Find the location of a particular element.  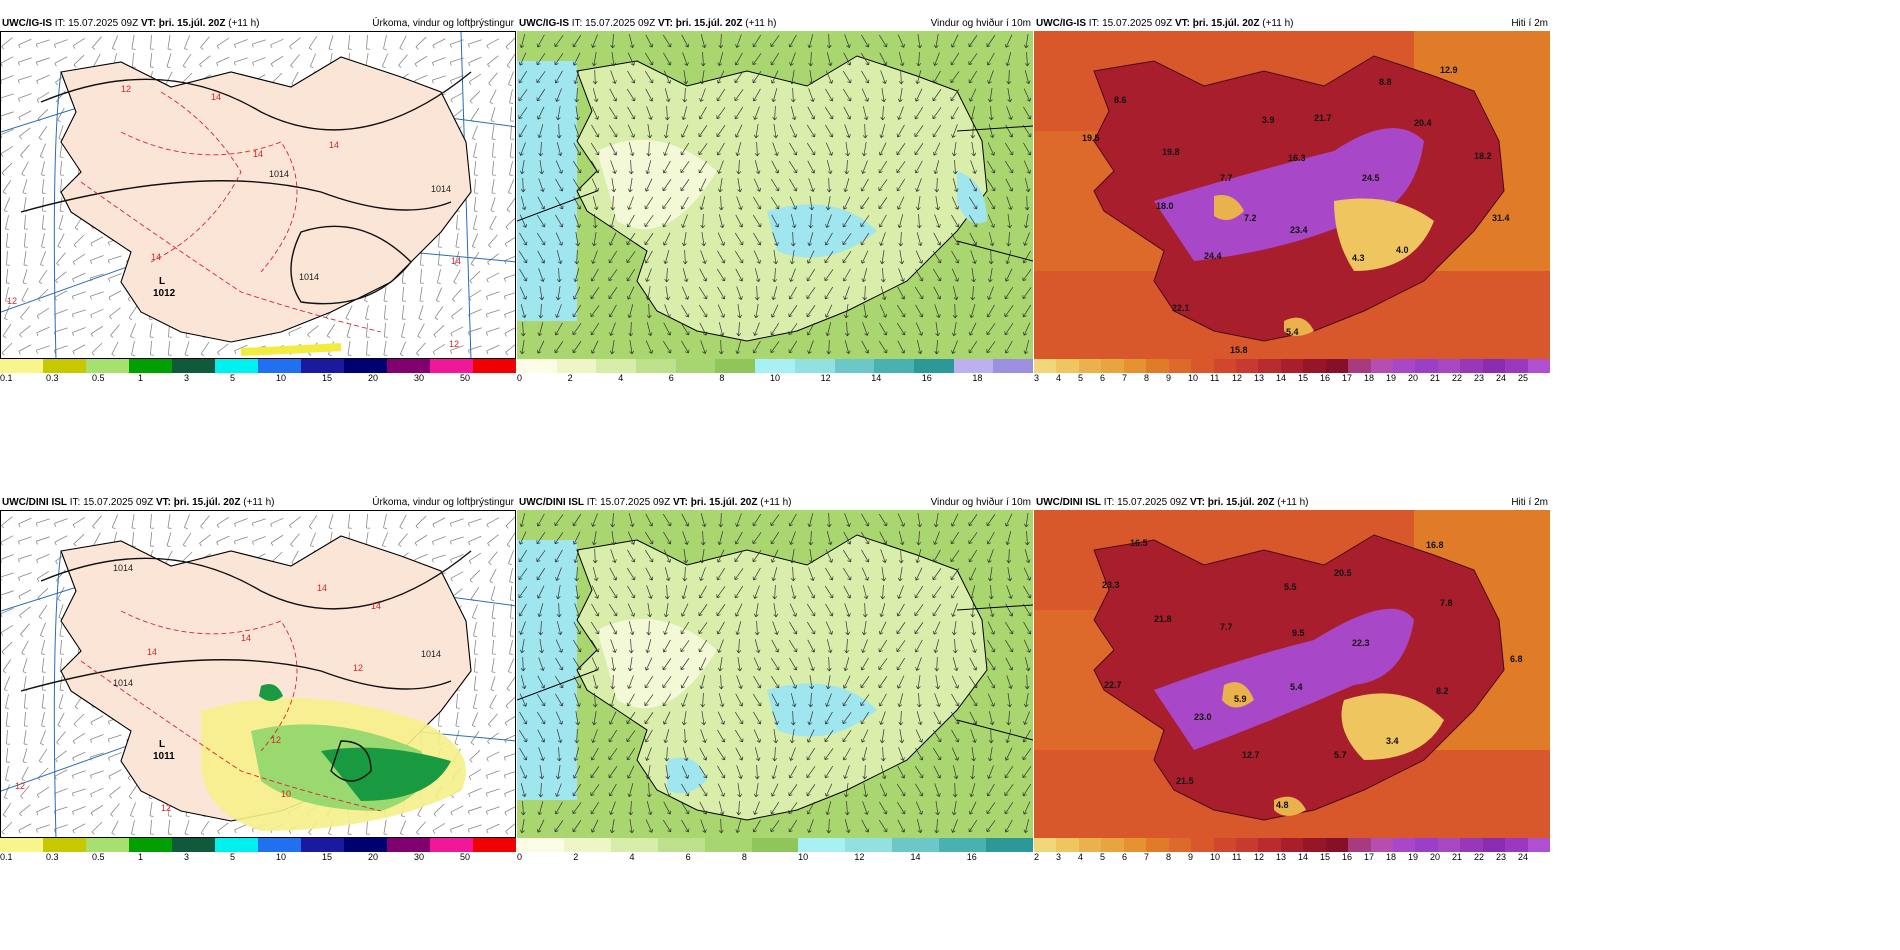

temp-contour-label: 10 is located at coordinates (286, 794).